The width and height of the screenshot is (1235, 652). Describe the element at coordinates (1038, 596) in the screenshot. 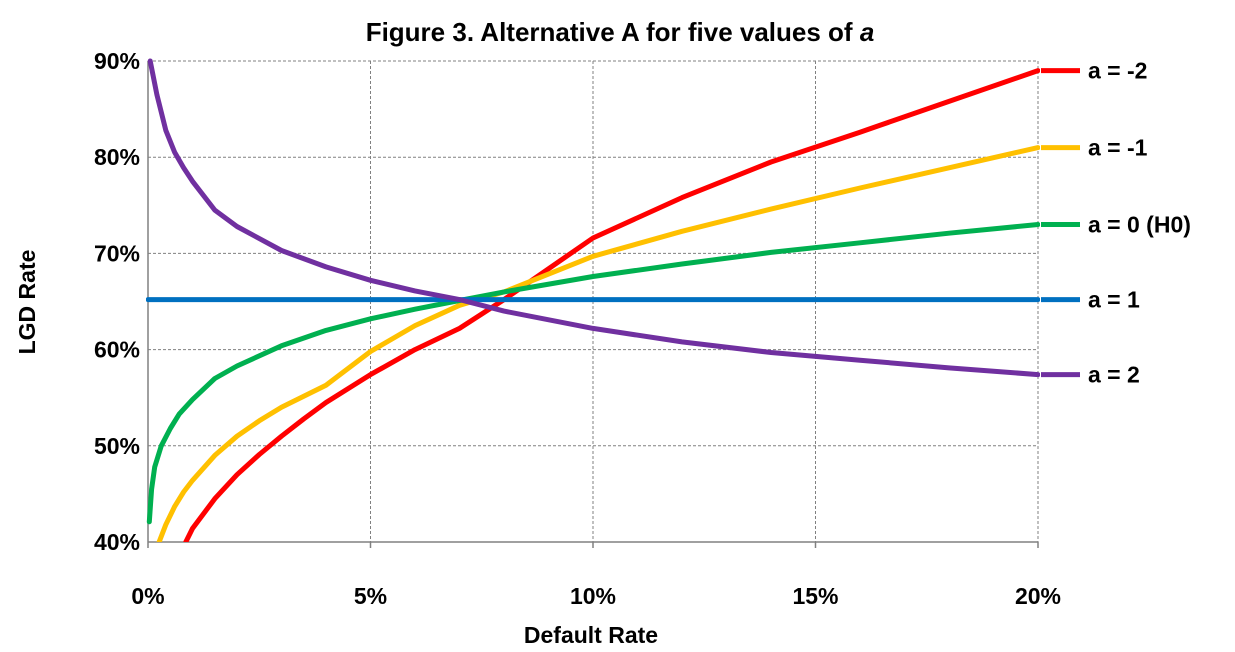

I see `x-tick-label: 20%` at that location.